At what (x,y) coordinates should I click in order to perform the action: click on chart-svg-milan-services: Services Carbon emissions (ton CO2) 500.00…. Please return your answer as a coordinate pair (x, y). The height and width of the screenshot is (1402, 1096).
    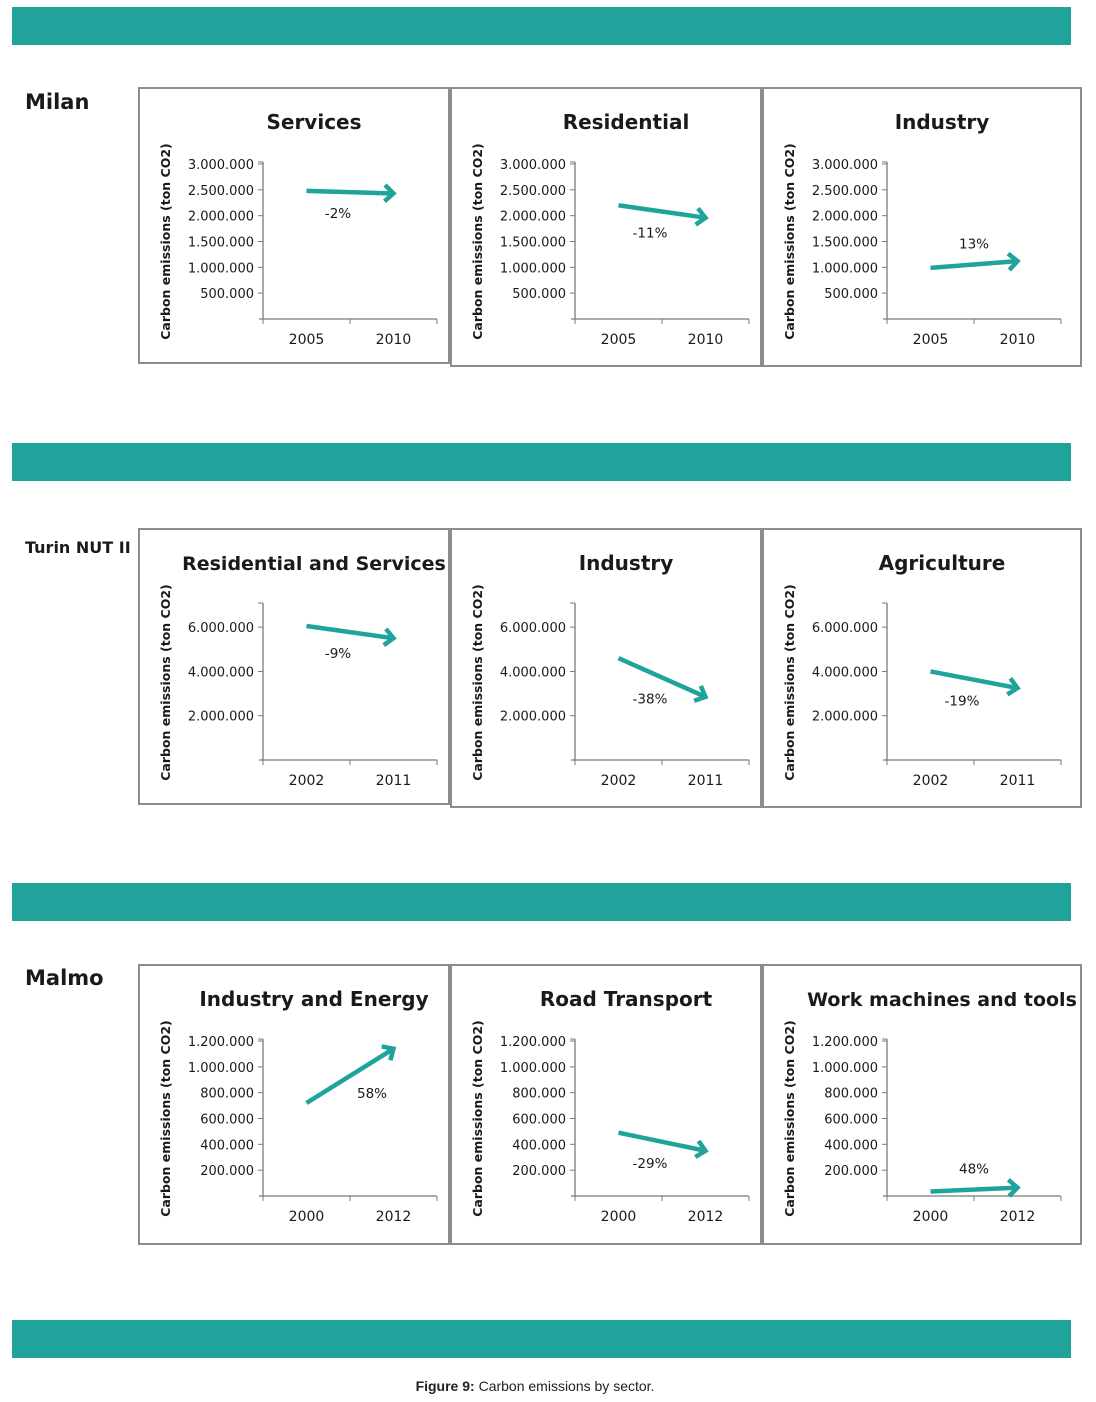
    Looking at the image, I should click on (298, 229).